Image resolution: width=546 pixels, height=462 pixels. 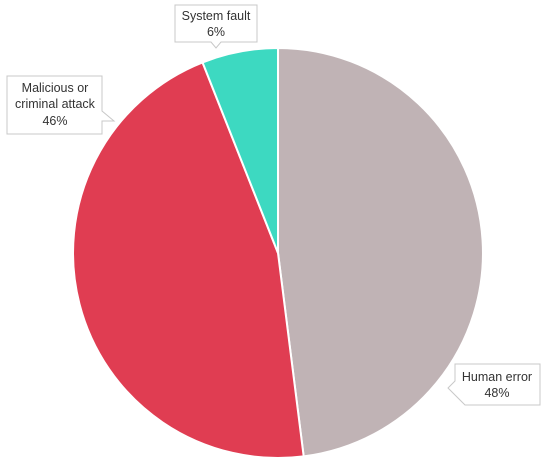 I want to click on callout-box-system-fault, so click(x=216, y=26).